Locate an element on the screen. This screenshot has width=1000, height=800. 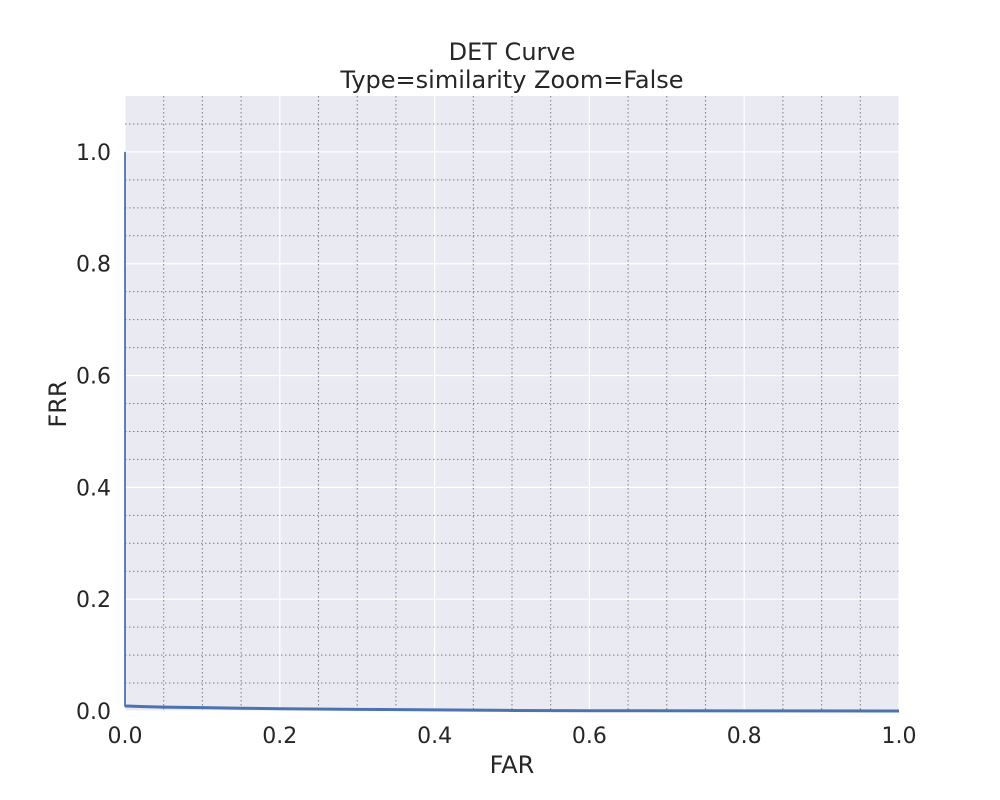
det-series-line-low is located at coordinates (512, 708).